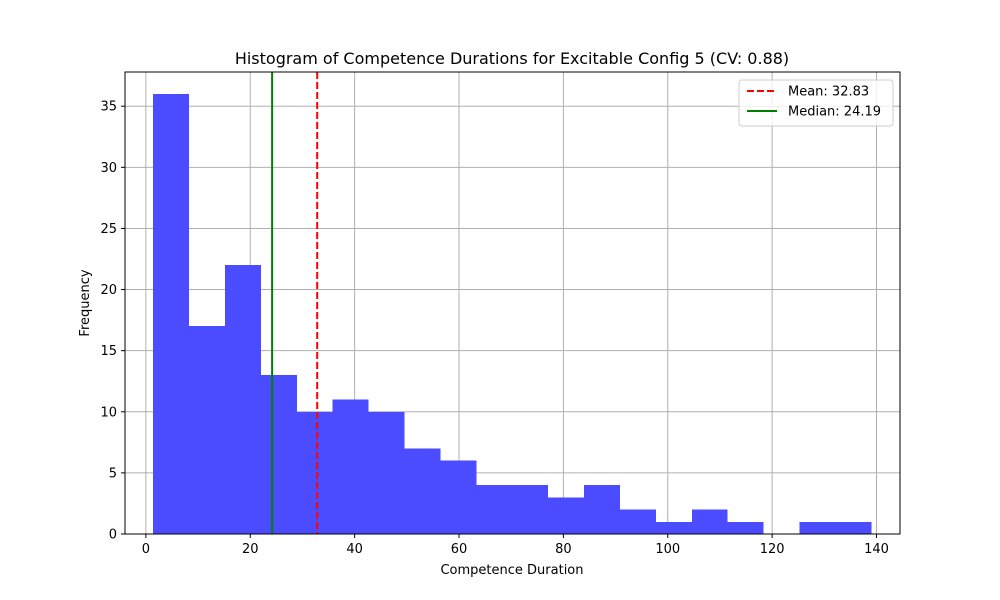 The image size is (1000, 600). What do you see at coordinates (459, 549) in the screenshot?
I see `x-tick-label: 60` at bounding box center [459, 549].